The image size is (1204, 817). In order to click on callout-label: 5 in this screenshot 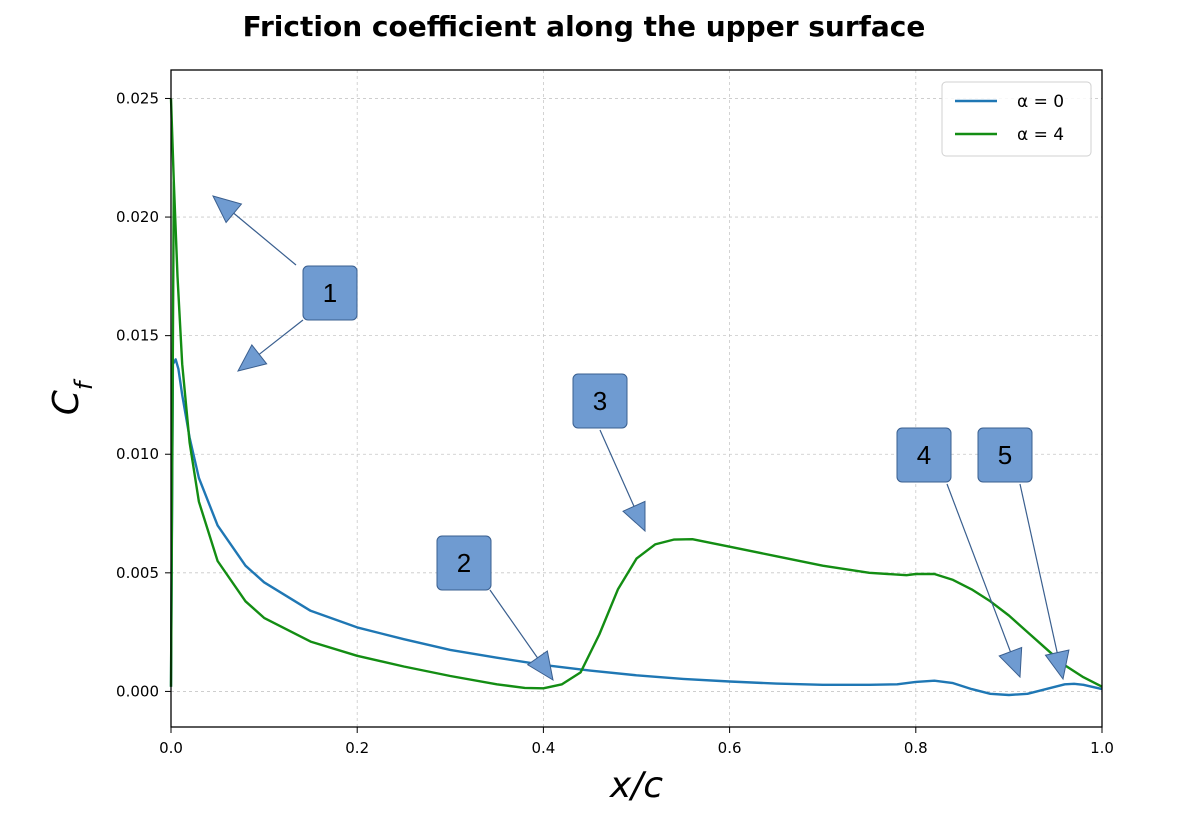, I will do `click(1005, 455)`.